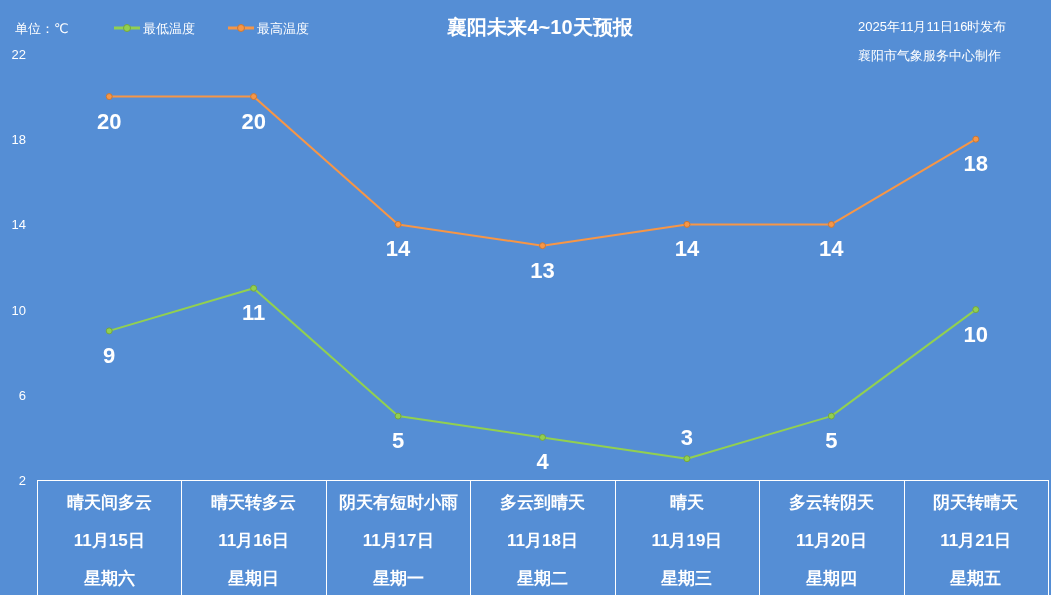 The image size is (1051, 595). What do you see at coordinates (397, 577) in the screenshot?
I see `text: 星期一` at bounding box center [397, 577].